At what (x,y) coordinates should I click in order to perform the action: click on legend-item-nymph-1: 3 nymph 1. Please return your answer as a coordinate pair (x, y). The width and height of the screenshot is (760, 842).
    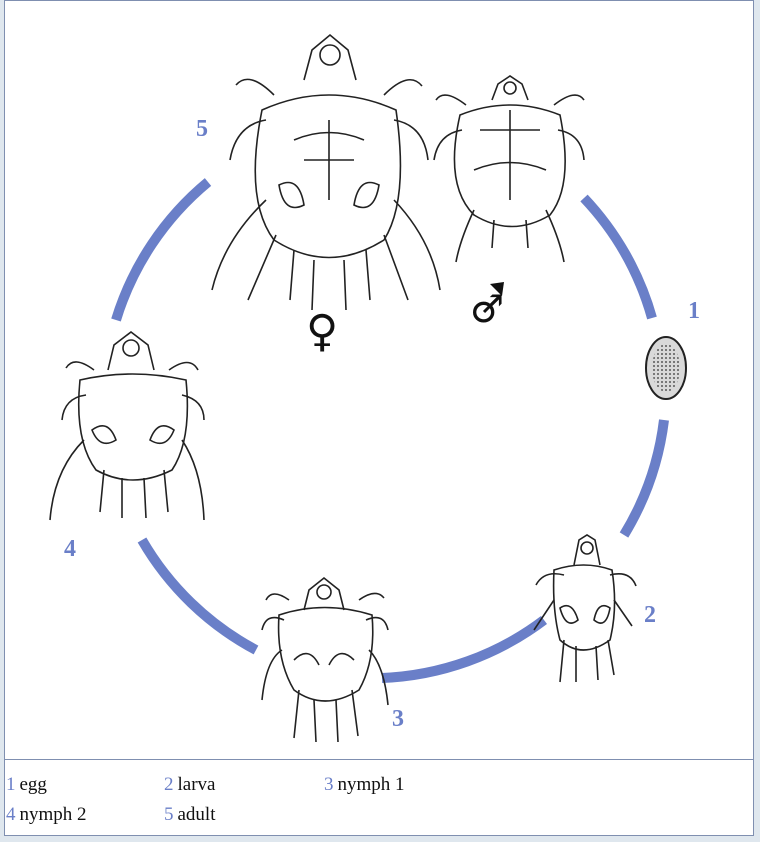
    Looking at the image, I should click on (364, 785).